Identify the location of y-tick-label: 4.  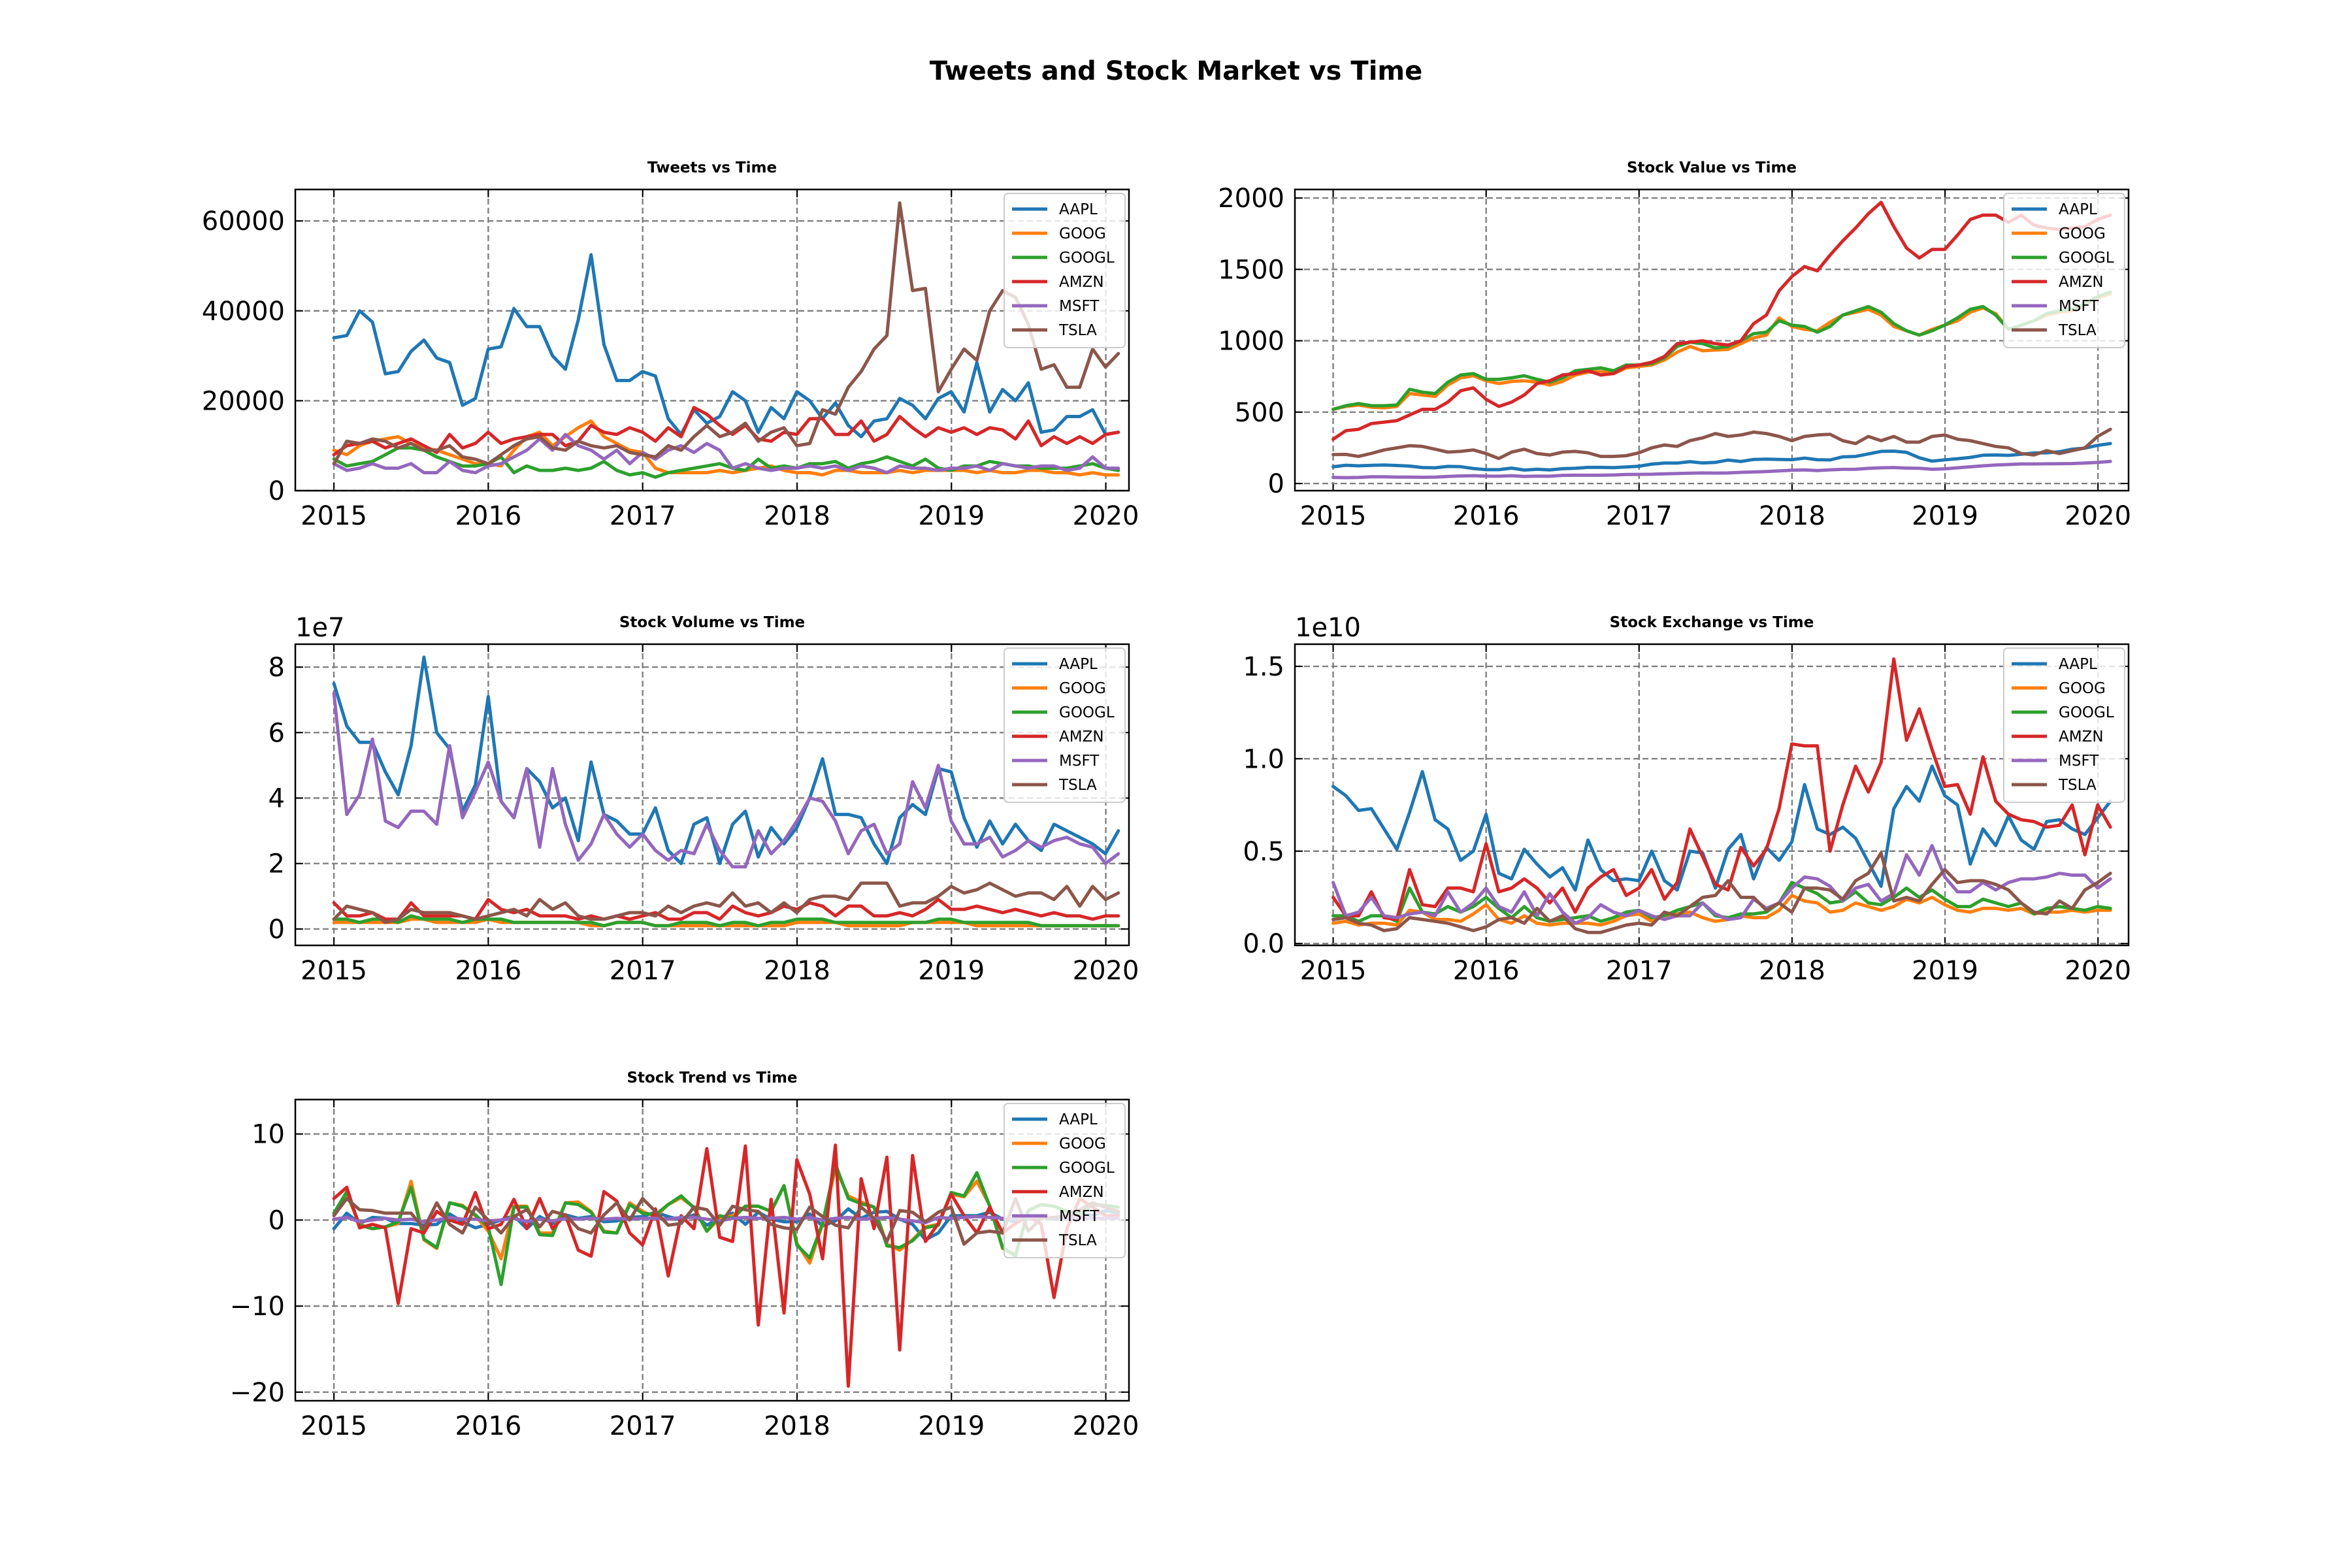
(277, 799).